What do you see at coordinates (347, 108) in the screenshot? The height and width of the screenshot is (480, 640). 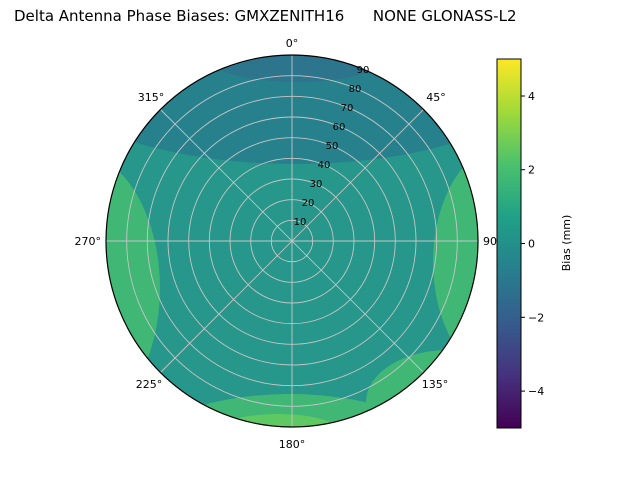 I see `r-label-70: 70` at bounding box center [347, 108].